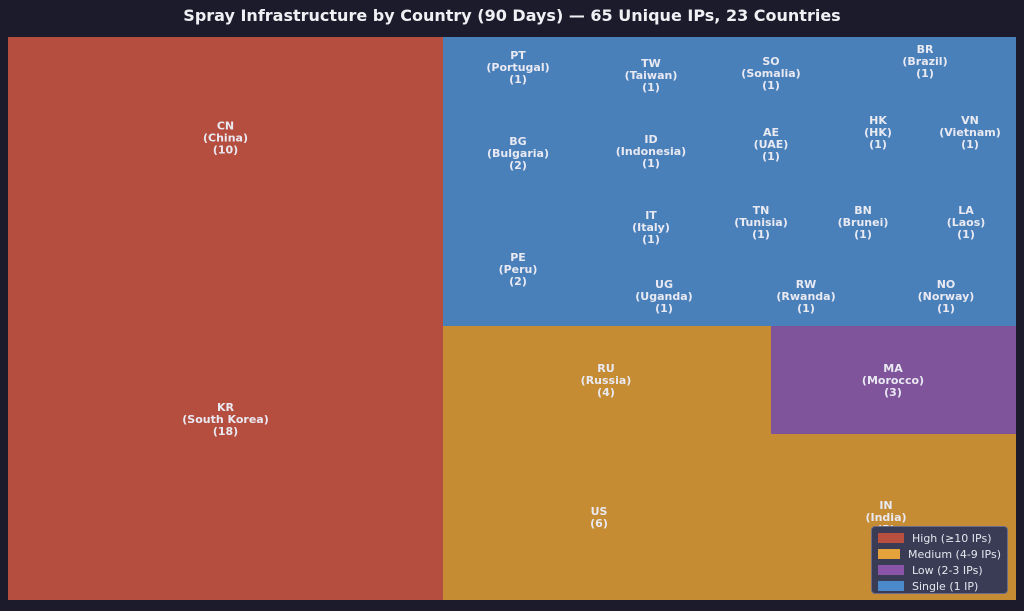  What do you see at coordinates (651, 75) in the screenshot?
I see `tile-label-tw: (Taiwan)` at bounding box center [651, 75].